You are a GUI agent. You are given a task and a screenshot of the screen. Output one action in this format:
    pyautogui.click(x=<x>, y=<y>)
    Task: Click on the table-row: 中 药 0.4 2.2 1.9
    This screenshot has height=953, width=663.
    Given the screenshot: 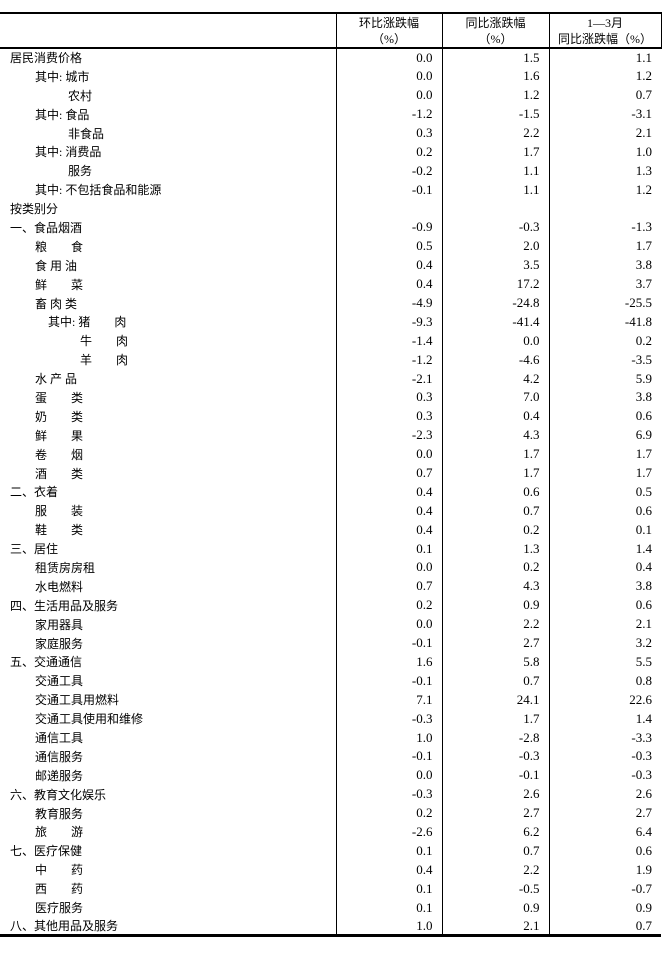 What is the action you would take?
    pyautogui.click(x=330, y=870)
    